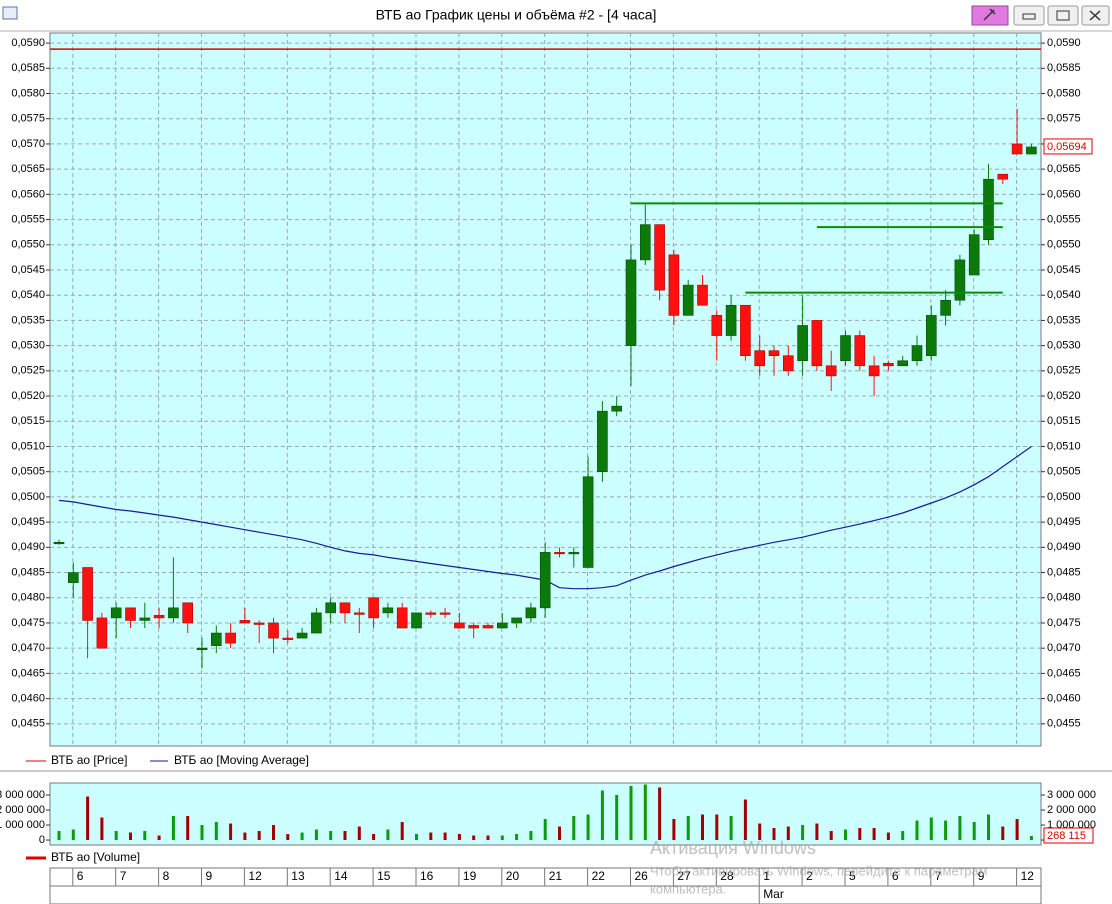  I want to click on pin-button, so click(990, 15).